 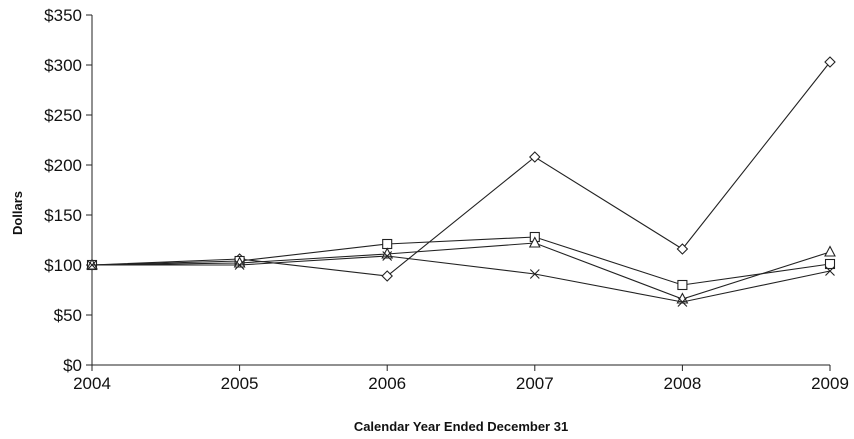 I want to click on y-tick-label: $200, so click(x=63, y=165).